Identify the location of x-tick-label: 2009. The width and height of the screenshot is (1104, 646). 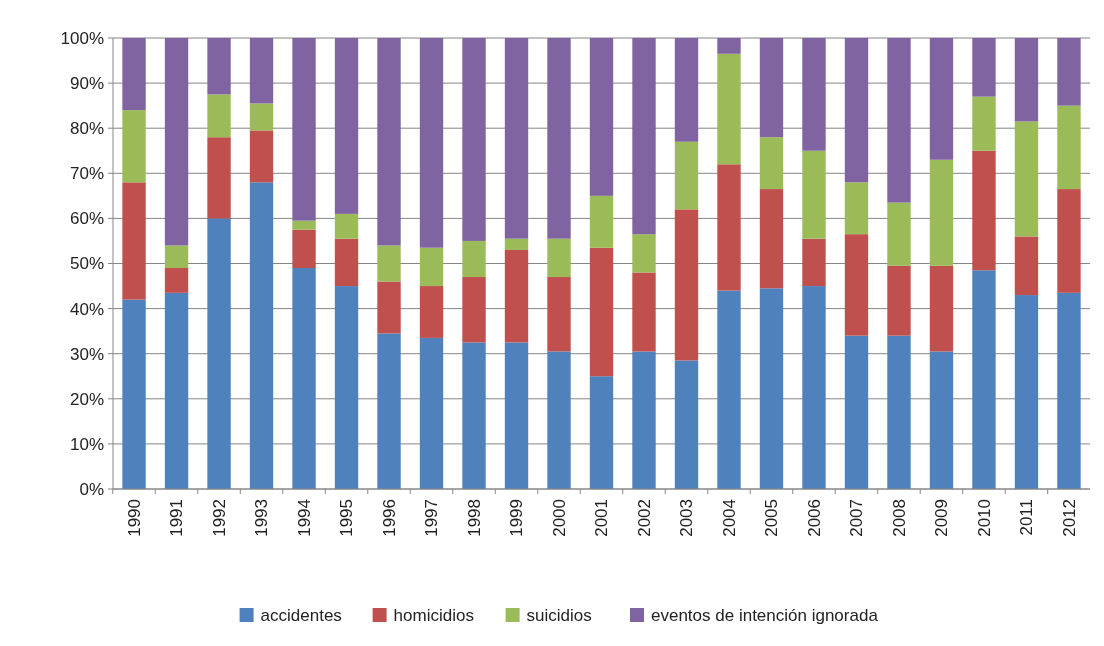
(942, 518).